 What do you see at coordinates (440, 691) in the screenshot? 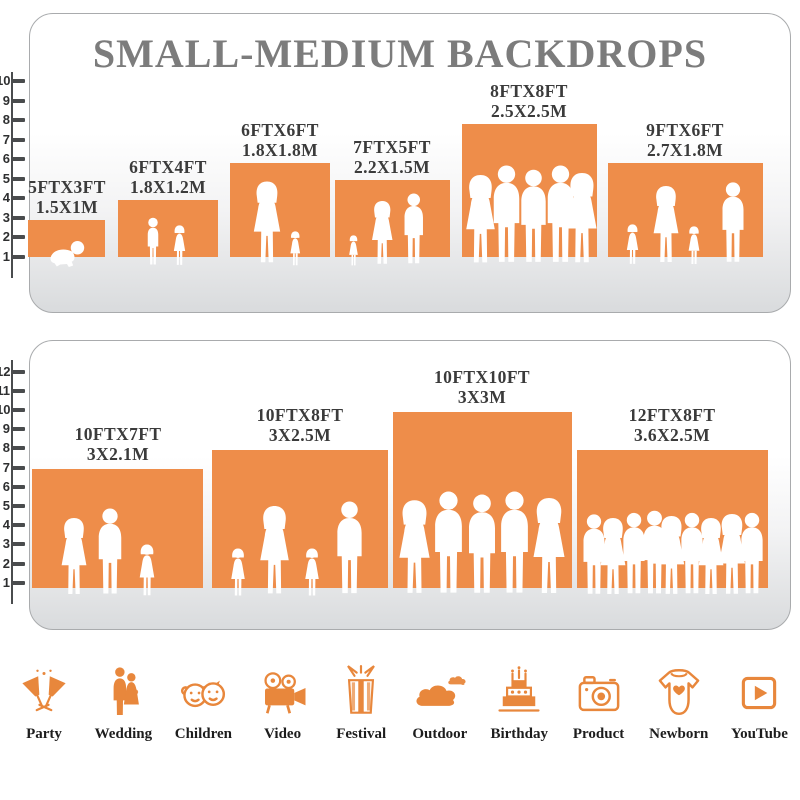
I see `outdoor-icon` at bounding box center [440, 691].